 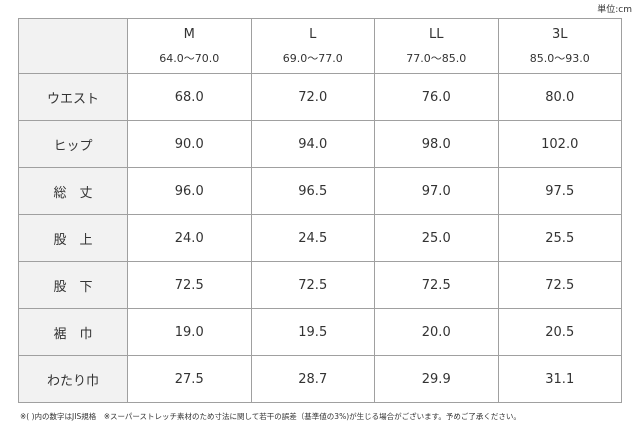 What do you see at coordinates (312, 379) in the screenshot?
I see `table-cell: 28.7` at bounding box center [312, 379].